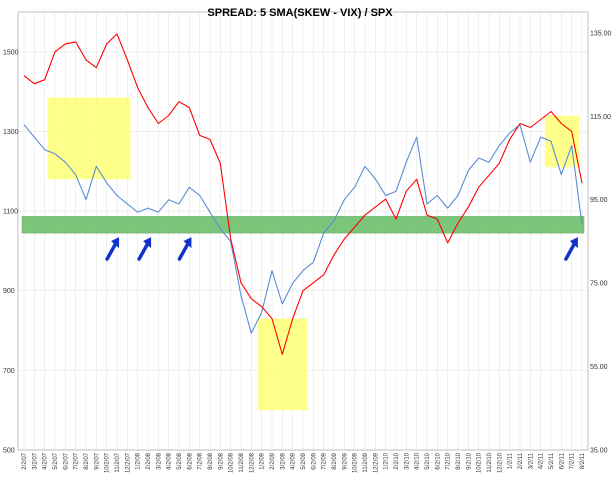 This screenshot has height=480, width=615. What do you see at coordinates (366, 462) in the screenshot?
I see `x-tick-label: 11/2/09` at bounding box center [366, 462].